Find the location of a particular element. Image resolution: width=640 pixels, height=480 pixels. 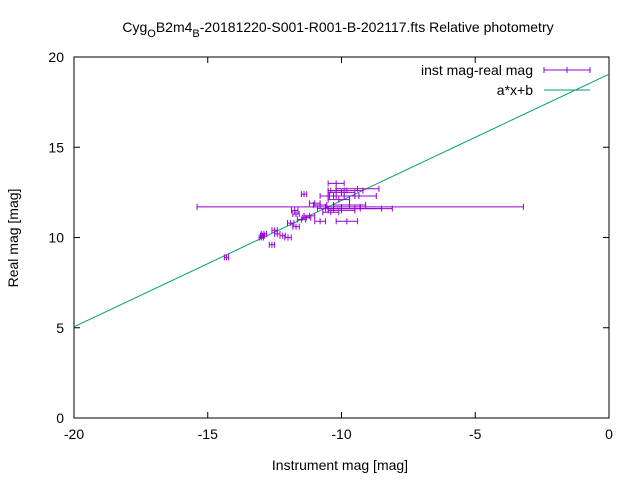

legend-label-points: inst mag-real mag is located at coordinates (477, 70).